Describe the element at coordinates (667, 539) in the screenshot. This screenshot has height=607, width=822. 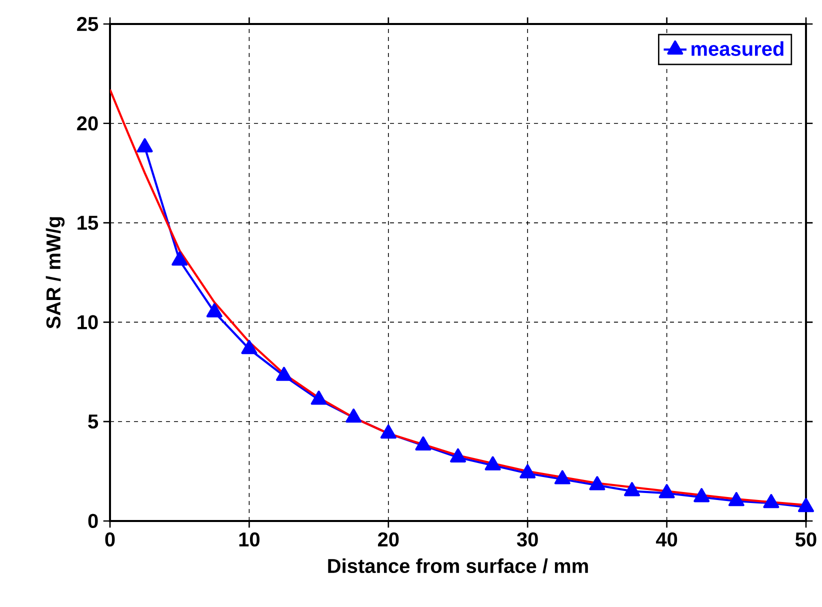
I see `x-tick-label: 40` at that location.